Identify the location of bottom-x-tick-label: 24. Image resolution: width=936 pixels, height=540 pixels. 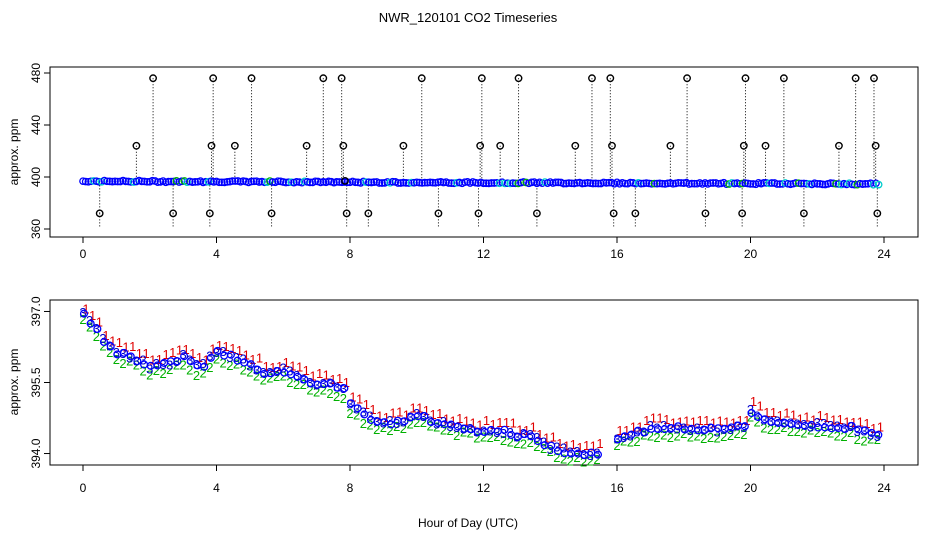
(884, 488).